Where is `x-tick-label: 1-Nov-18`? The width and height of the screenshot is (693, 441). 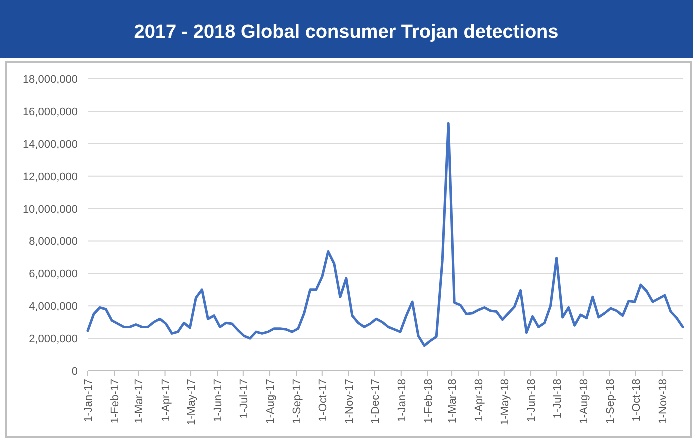
x-tick-label: 1-Nov-18 is located at coordinates (663, 401).